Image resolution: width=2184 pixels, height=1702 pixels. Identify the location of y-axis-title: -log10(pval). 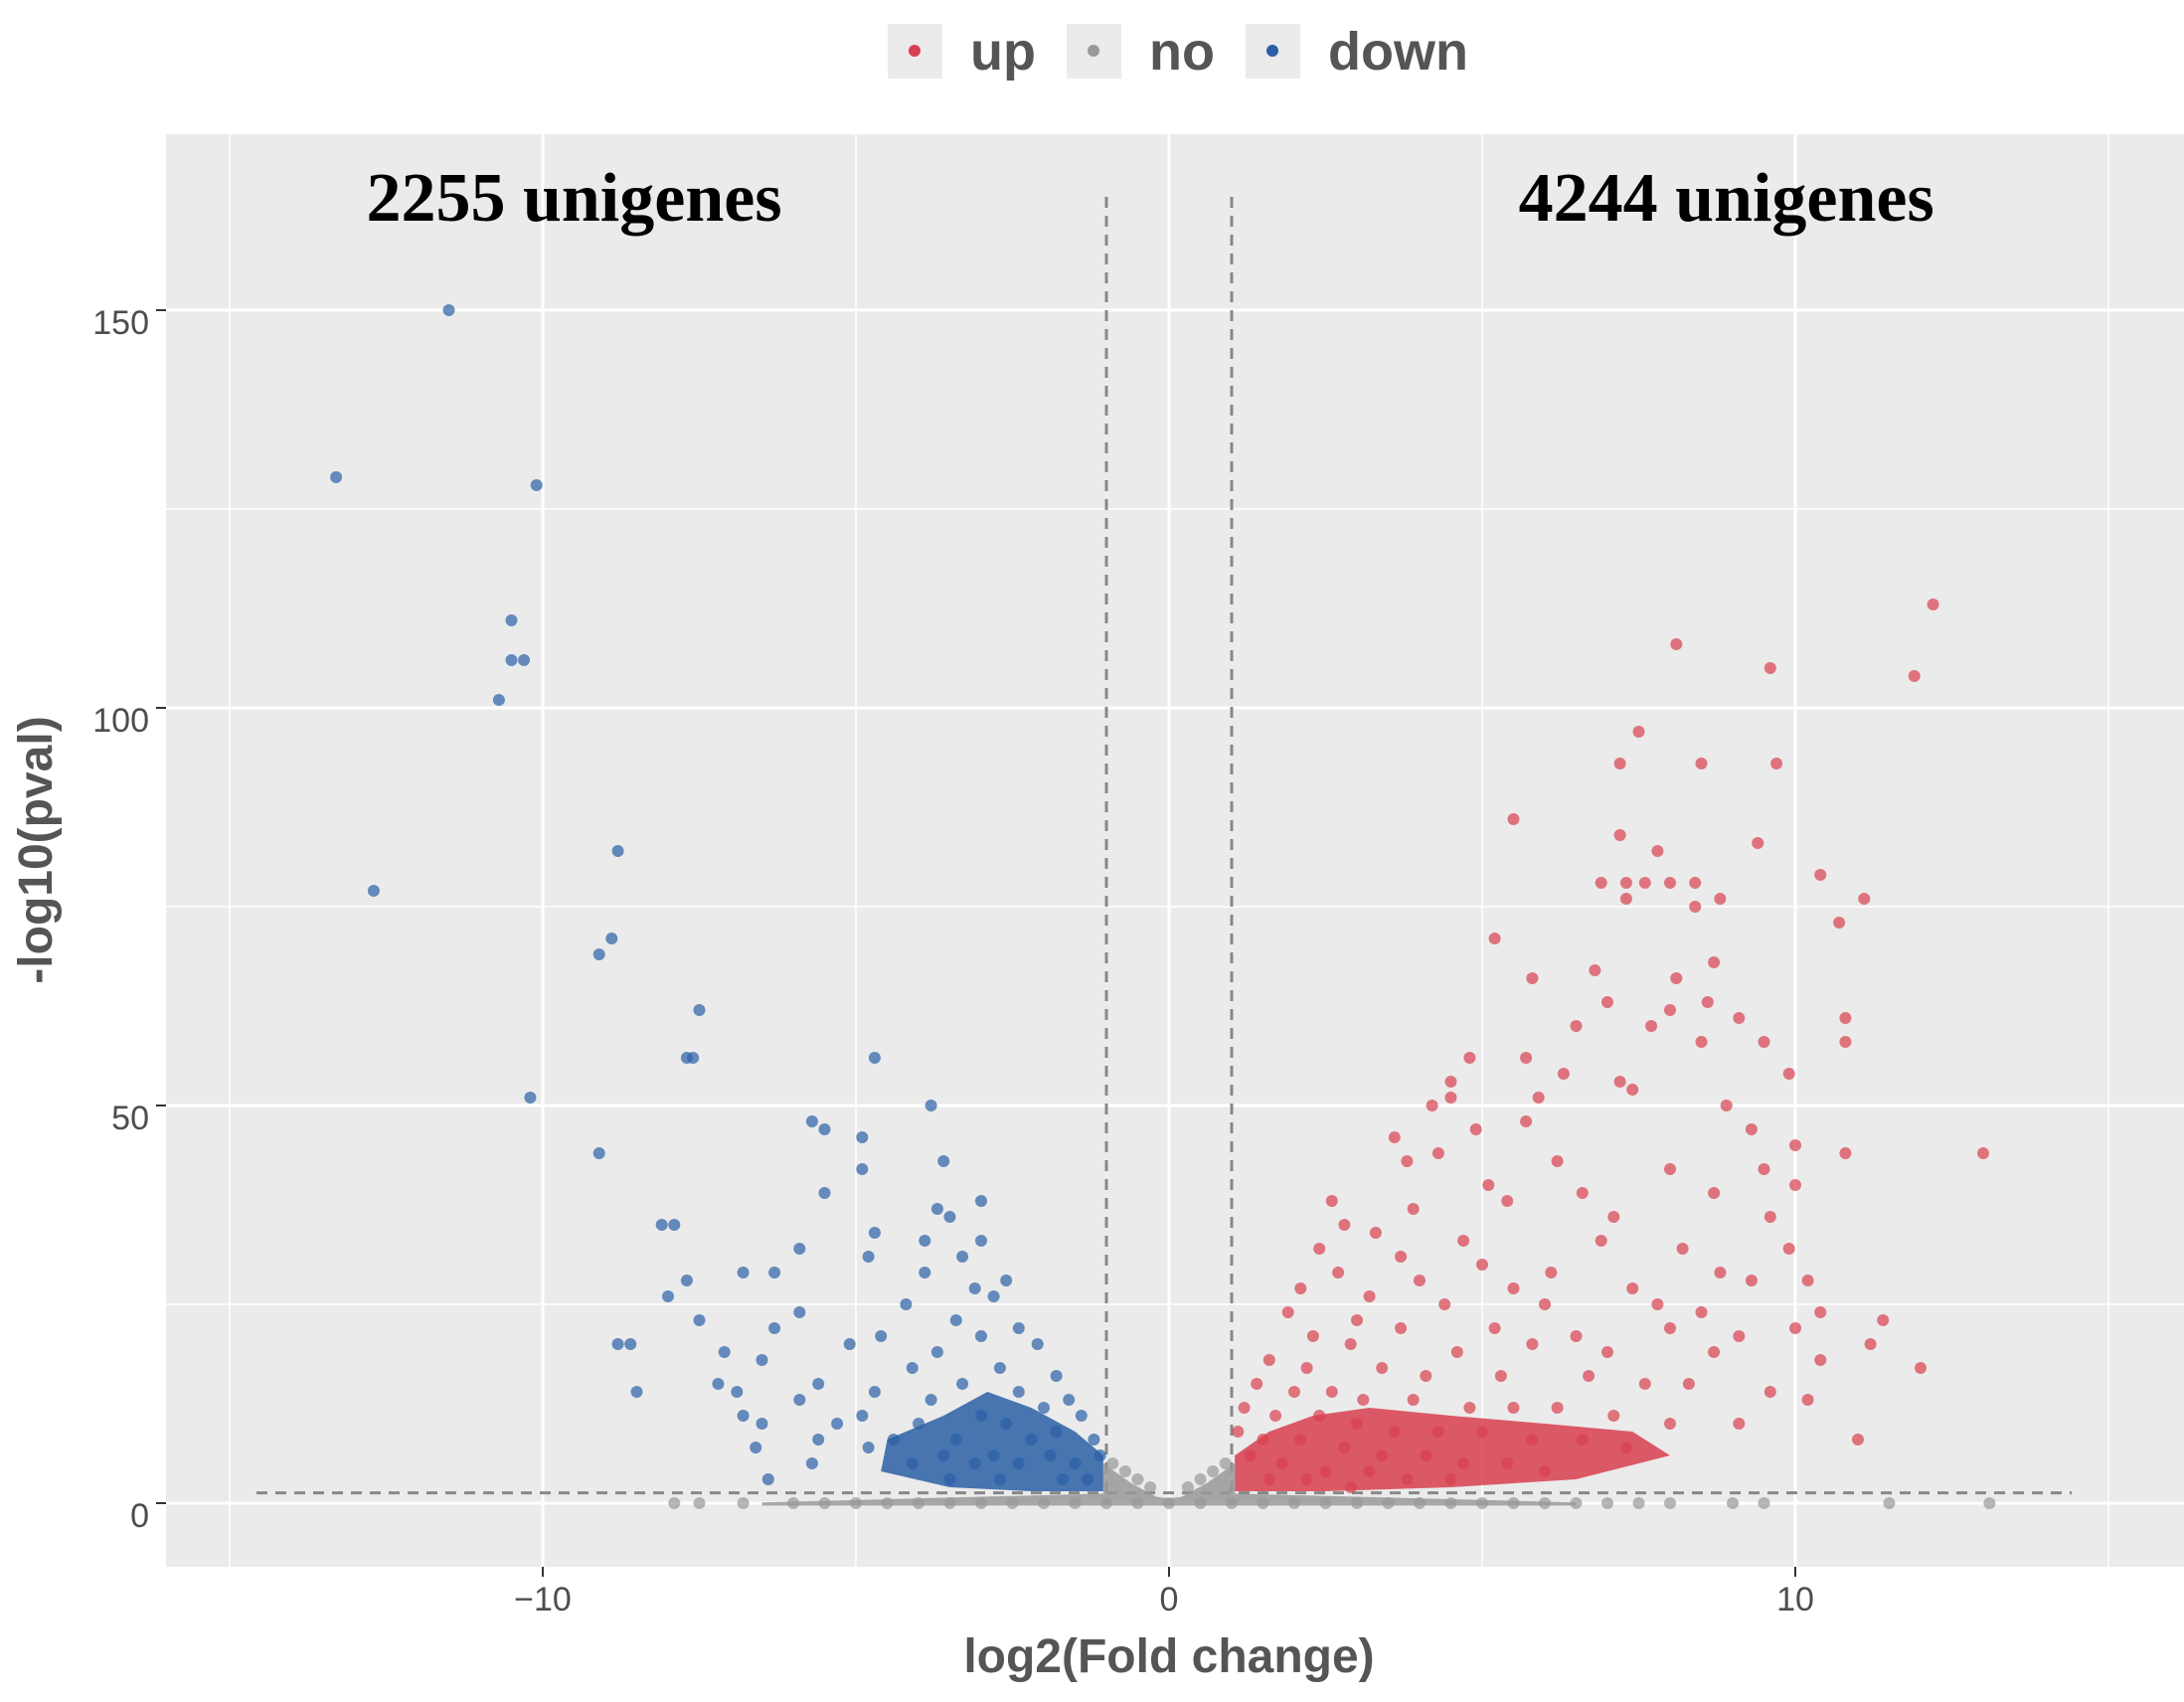
(36, 850).